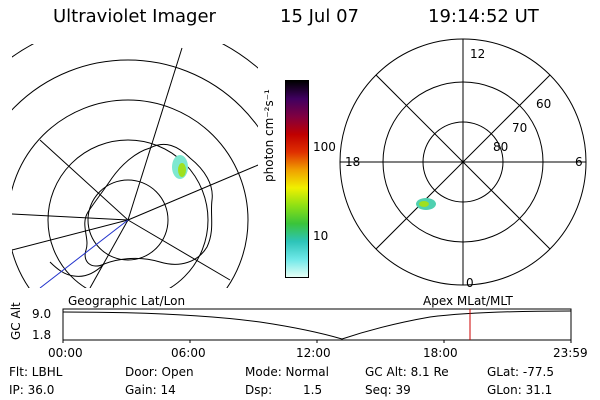 The width and height of the screenshot is (600, 400). Describe the element at coordinates (468, 301) in the screenshot. I see `right-map-label: Apex MLat/MLT` at that location.